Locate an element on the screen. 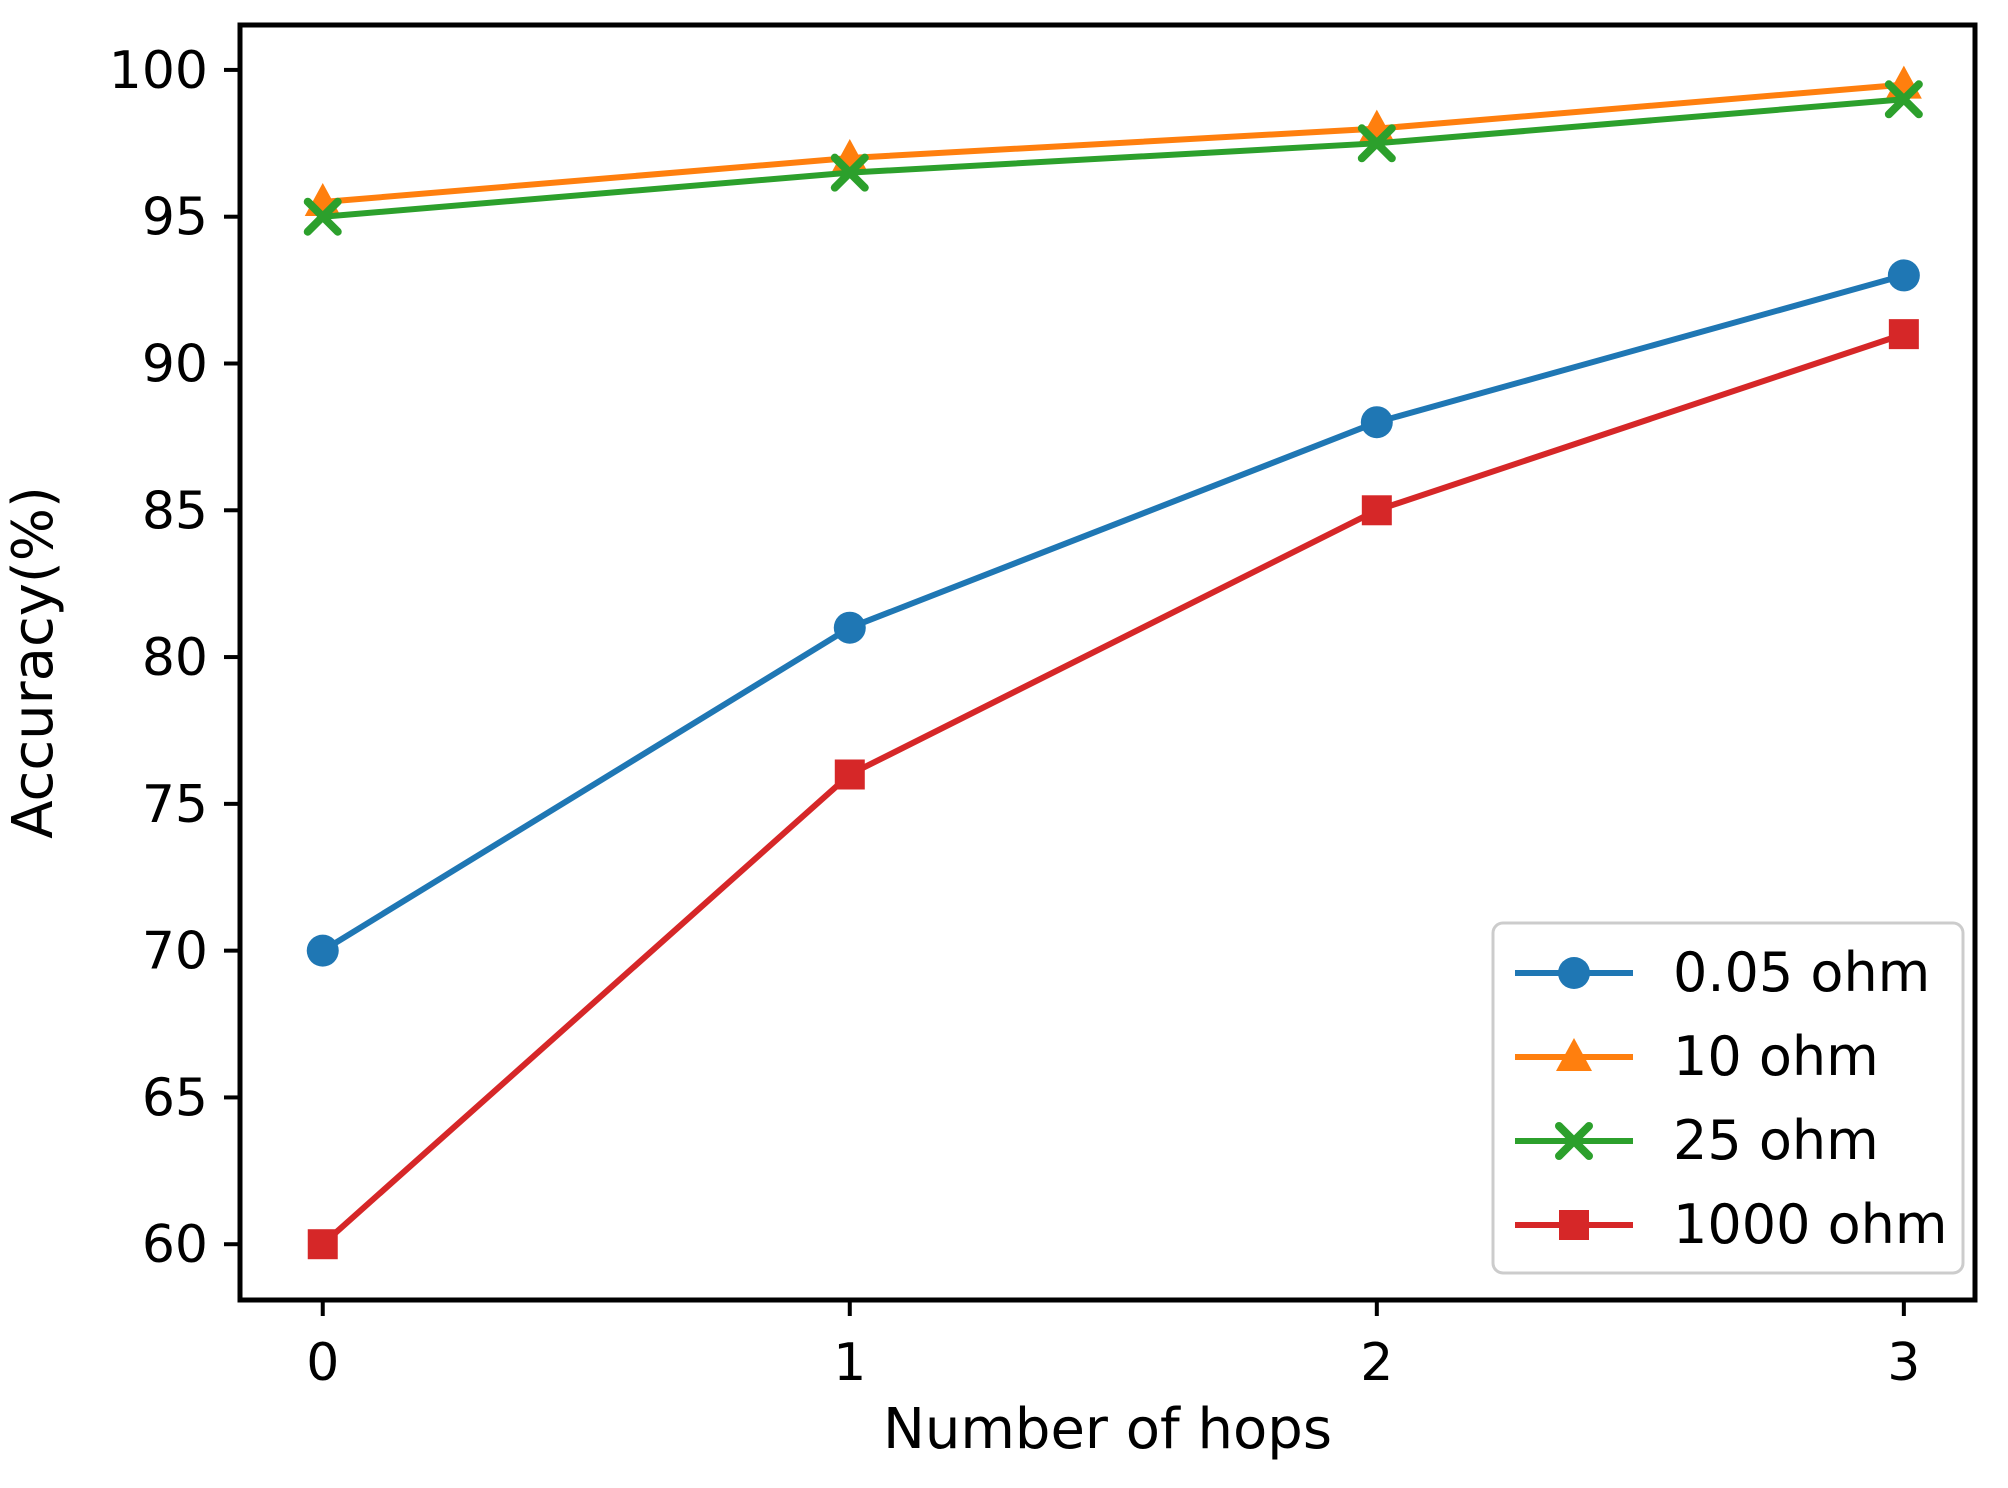 This screenshot has width=2008, height=1488. legend-marker-10-ohm is located at coordinates (1574, 1054).